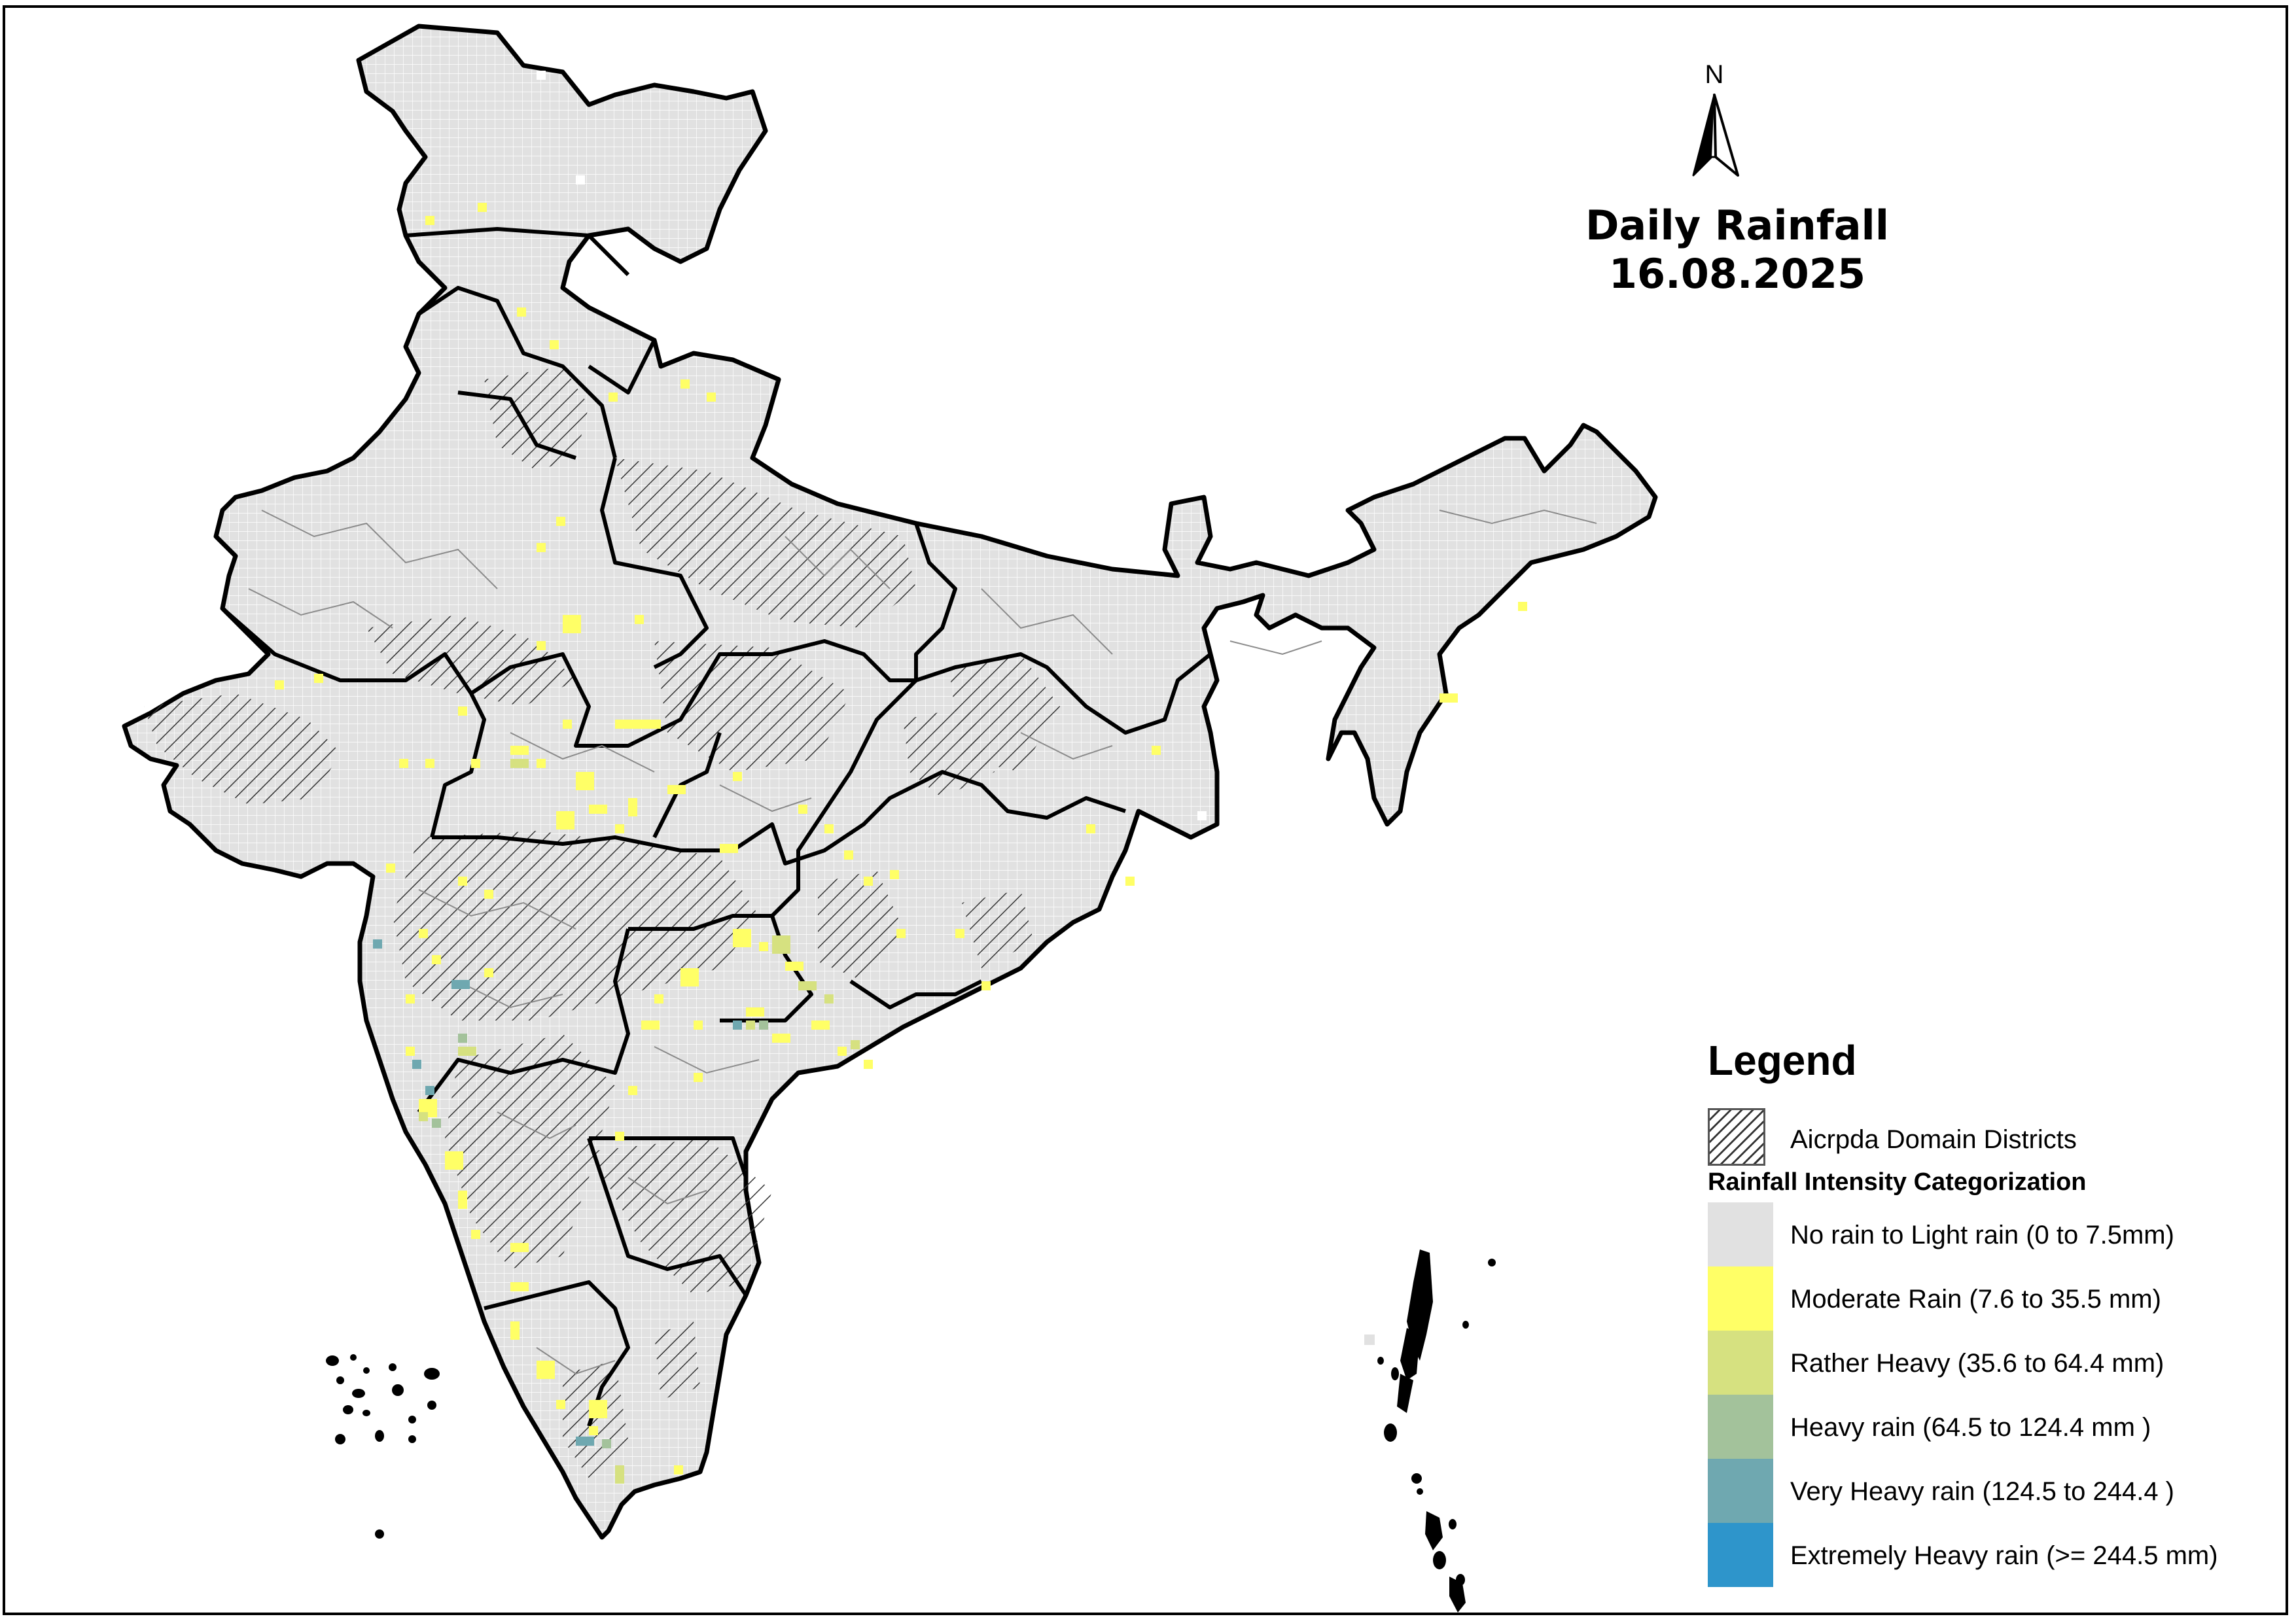 The width and height of the screenshot is (2296, 1623). Describe the element at coordinates (1933, 1139) in the screenshot. I see `domain-label: Aicrpda Domain Districts` at that location.